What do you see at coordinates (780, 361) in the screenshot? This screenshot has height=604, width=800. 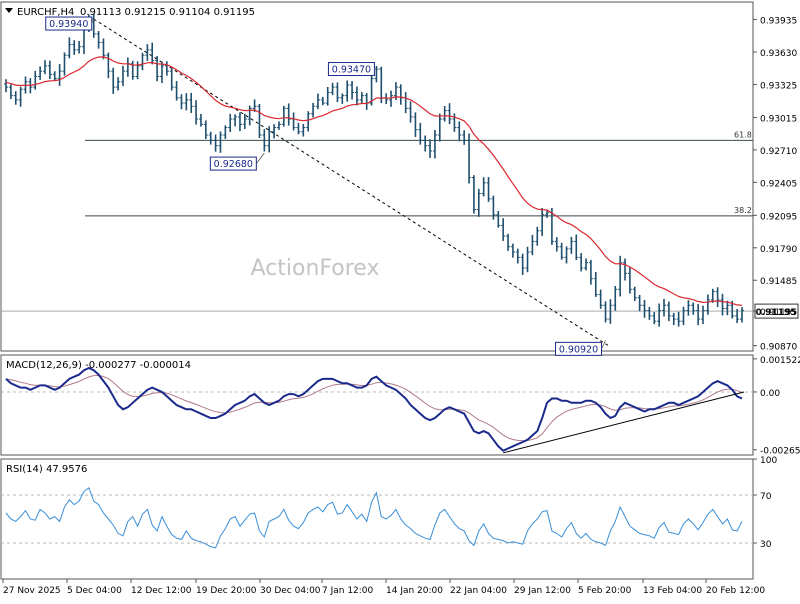 I see `macd-ytick-label: 0.001522` at bounding box center [780, 361].